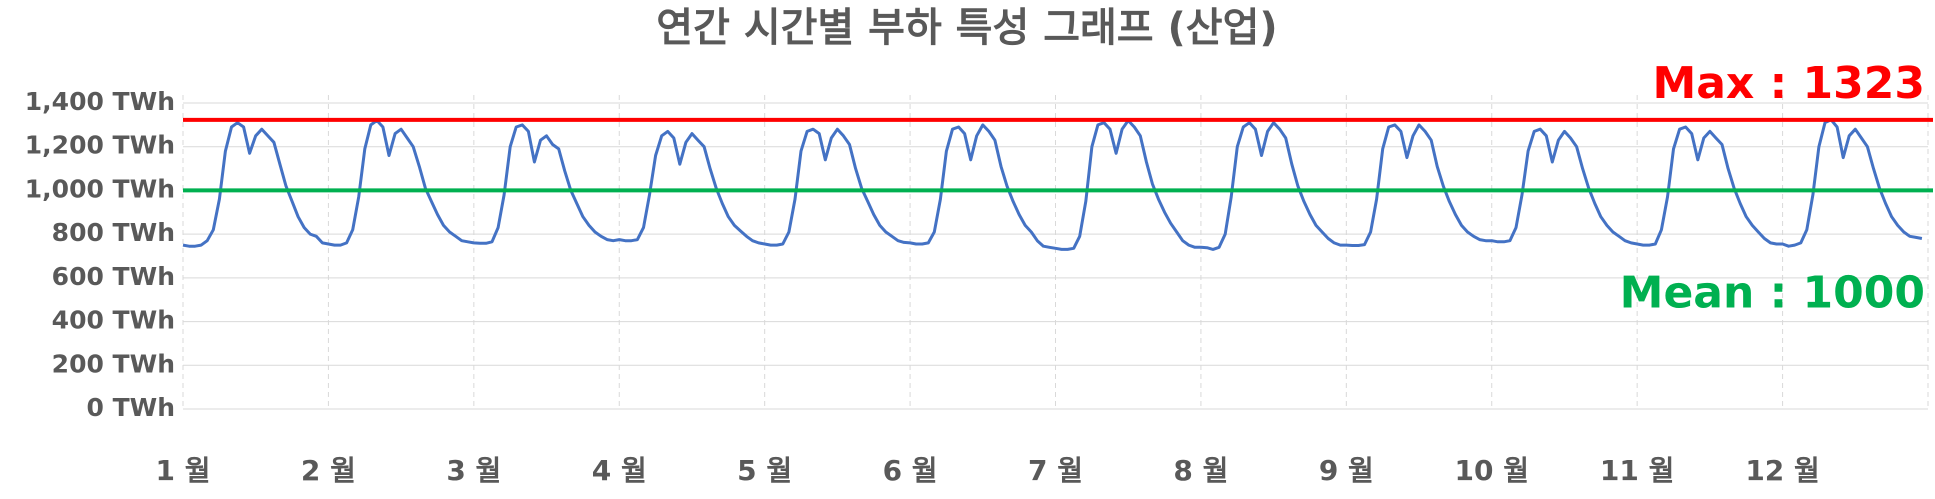  What do you see at coordinates (1788, 83) in the screenshot?
I see `reference-label: Max : 1323` at bounding box center [1788, 83].